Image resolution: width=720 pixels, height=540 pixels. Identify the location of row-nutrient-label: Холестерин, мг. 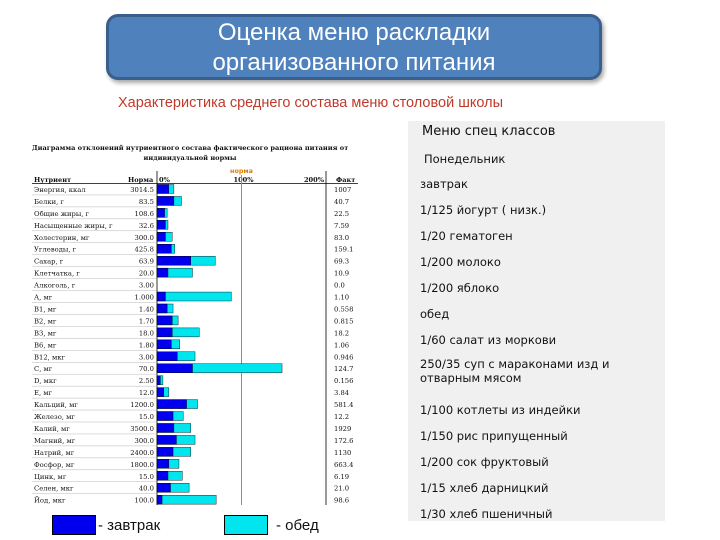
(62, 238).